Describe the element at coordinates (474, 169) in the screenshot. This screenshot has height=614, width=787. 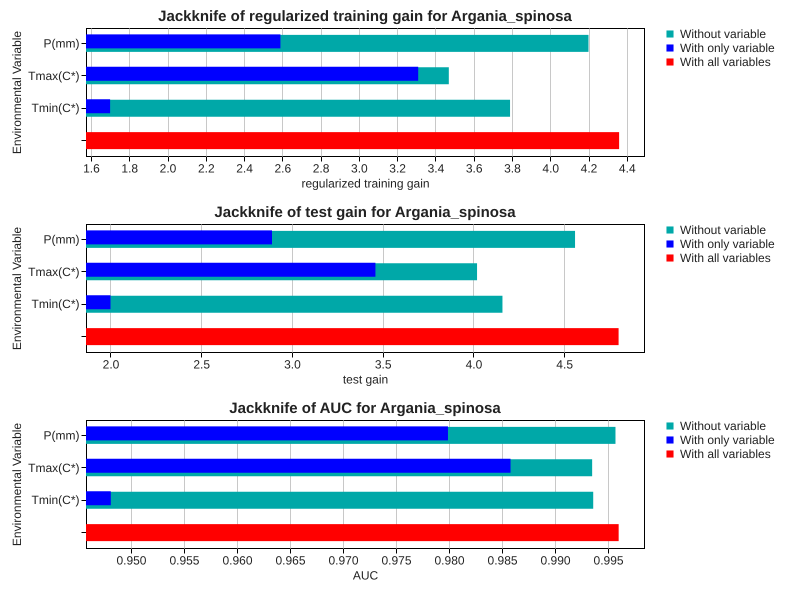
I see `x-tick-label: 3.6` at that location.